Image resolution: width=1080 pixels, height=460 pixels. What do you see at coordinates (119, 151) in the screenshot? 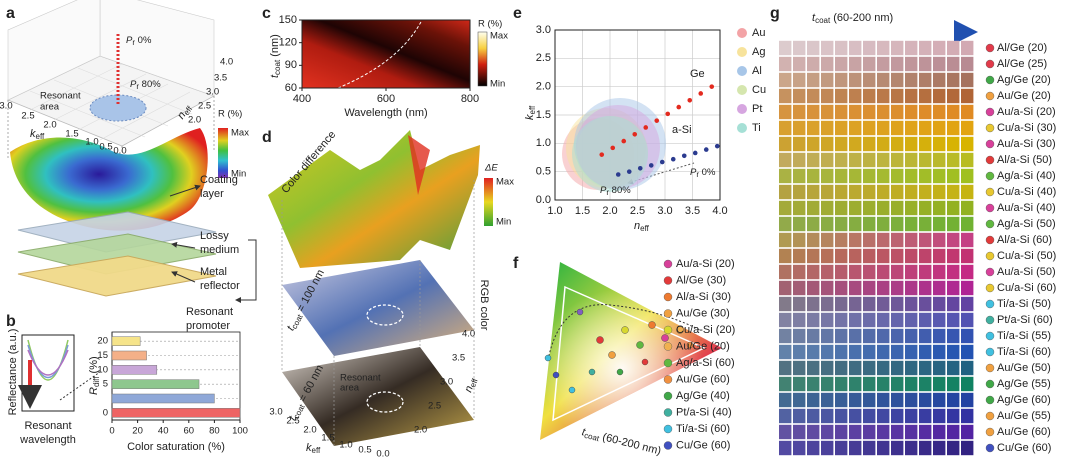
I see `k-tick-label: 0.0` at bounding box center [119, 151].